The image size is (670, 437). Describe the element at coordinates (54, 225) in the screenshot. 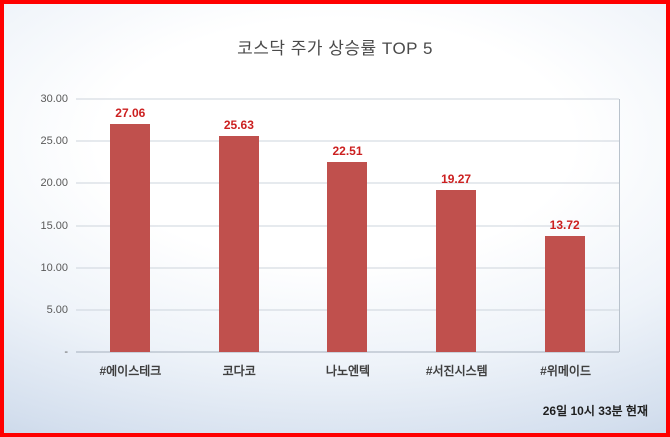

I see `y-tick-label: 15.00` at that location.